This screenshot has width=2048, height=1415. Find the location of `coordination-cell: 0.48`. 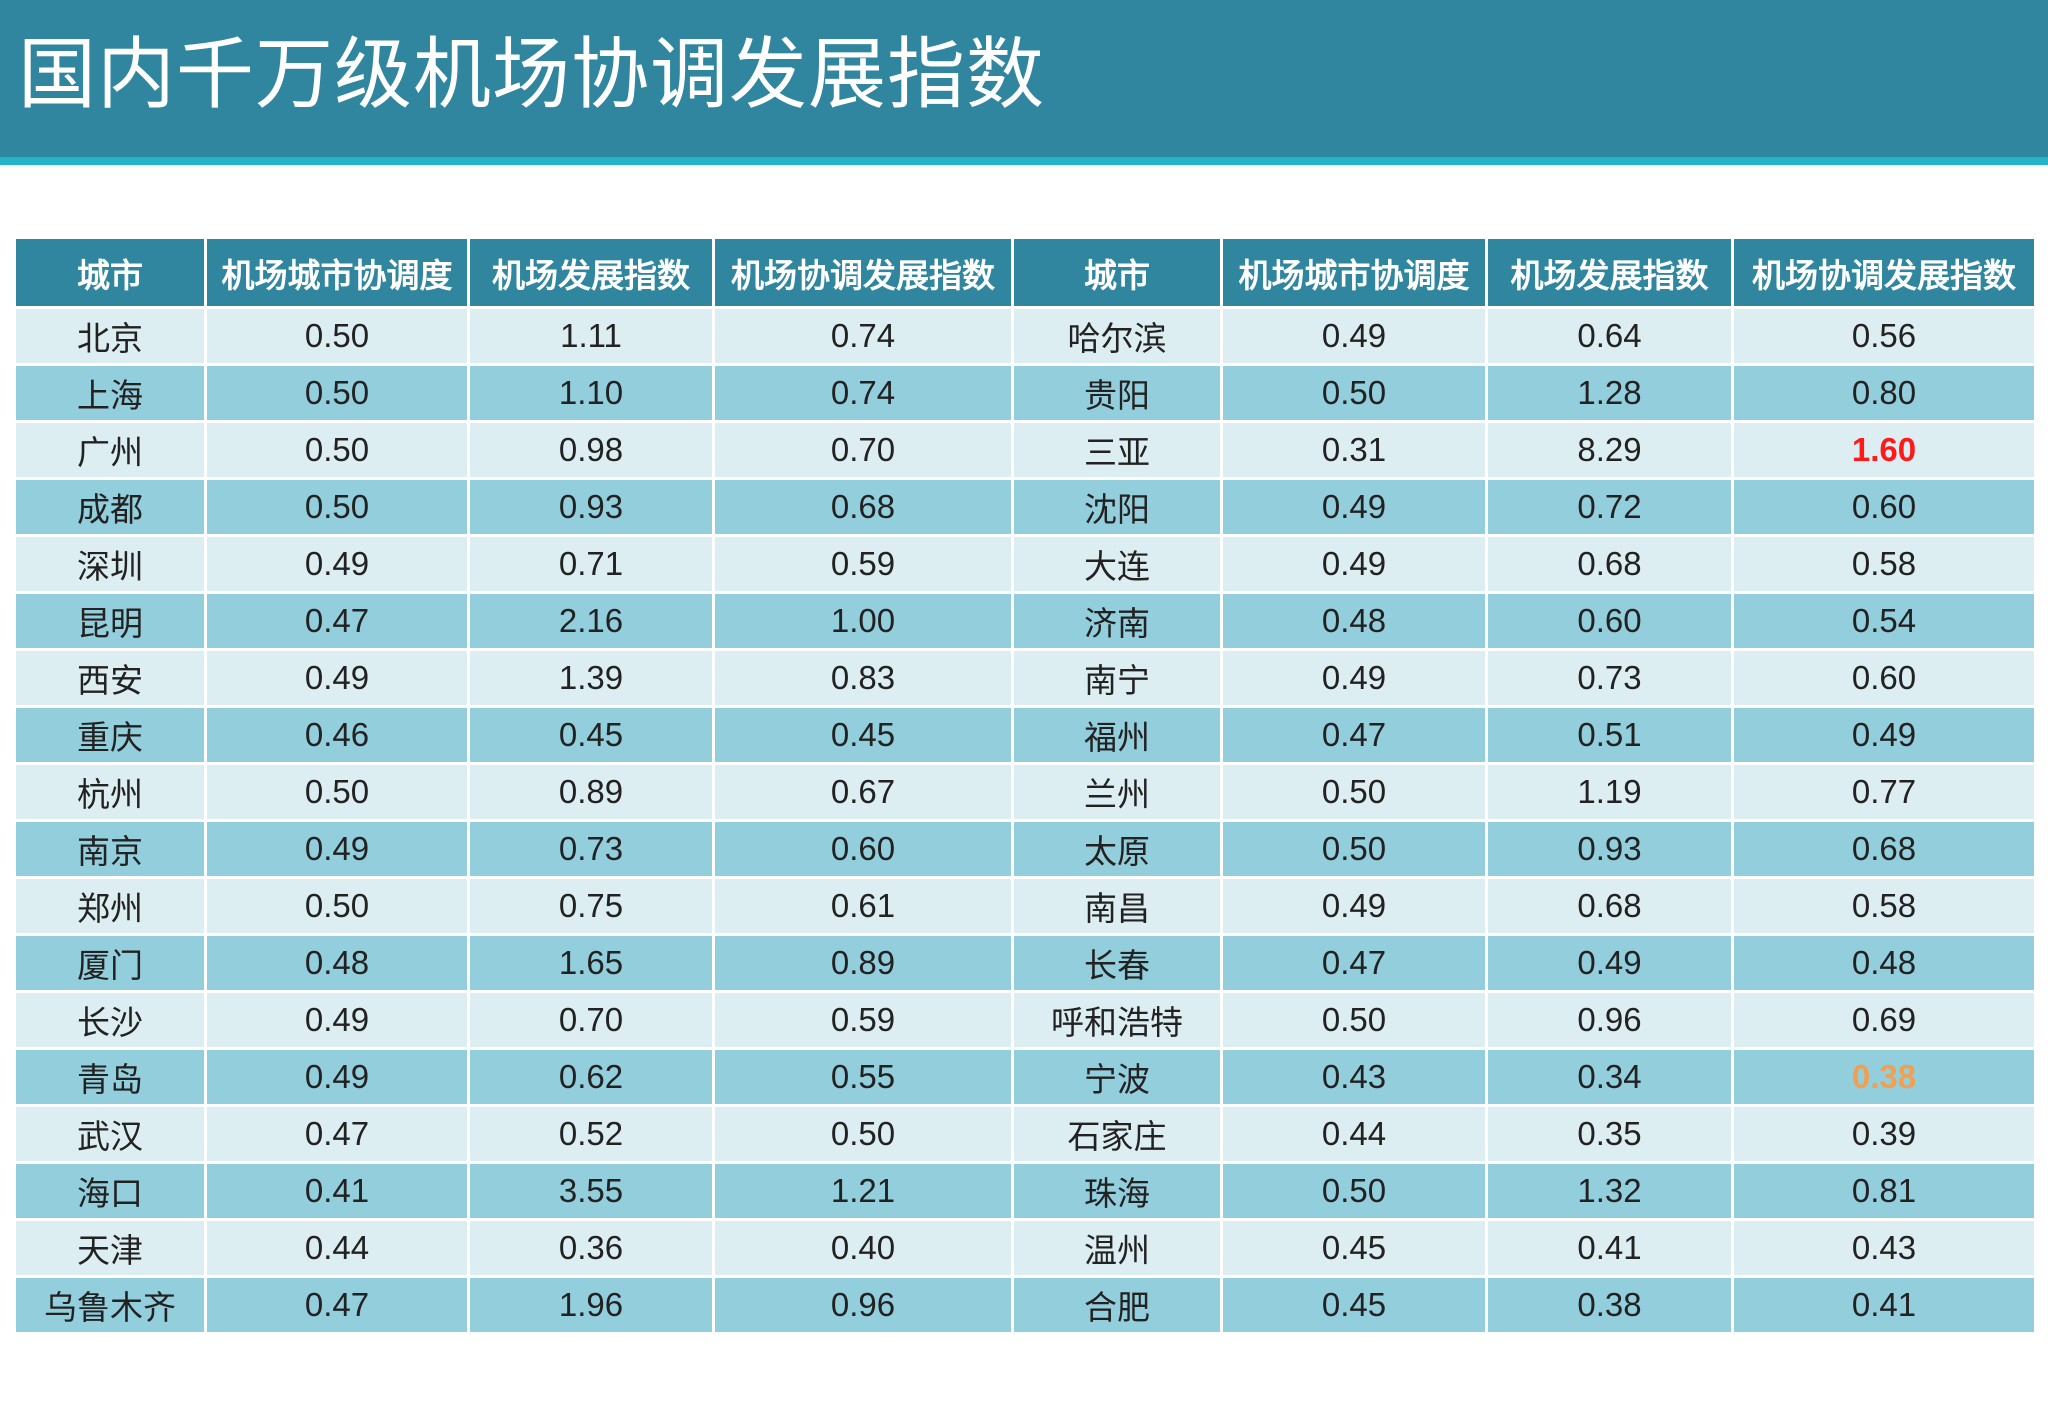

coordination-cell: 0.48 is located at coordinates (337, 963).